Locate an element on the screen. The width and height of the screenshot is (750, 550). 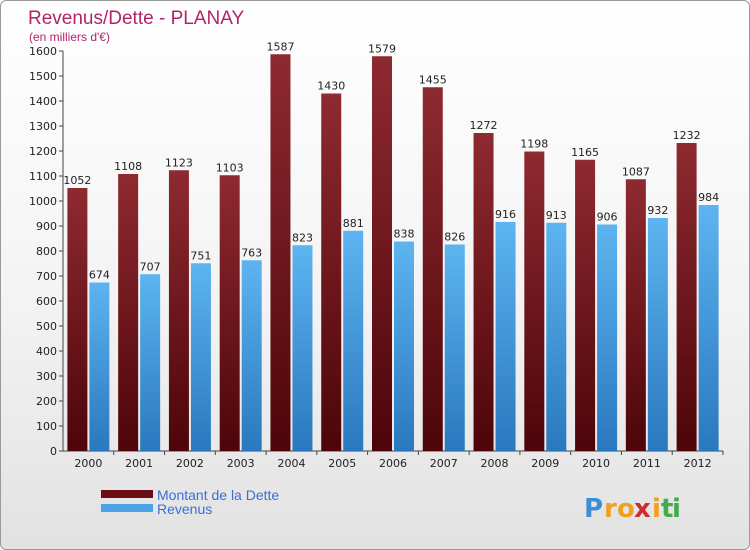
debt-value-label: 1052 is located at coordinates (77, 180).